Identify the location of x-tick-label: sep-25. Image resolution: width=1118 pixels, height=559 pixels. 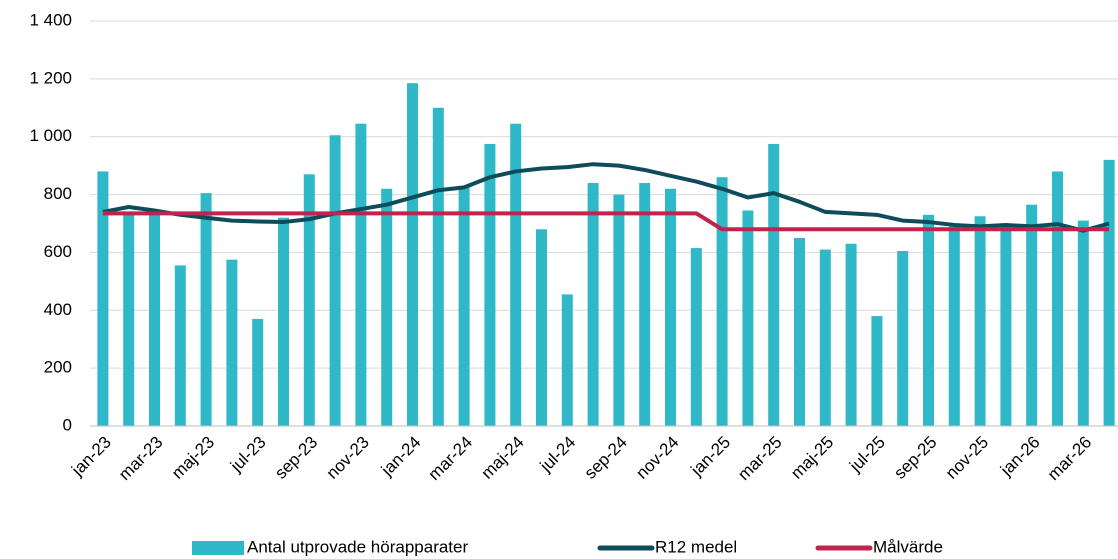
(915, 458).